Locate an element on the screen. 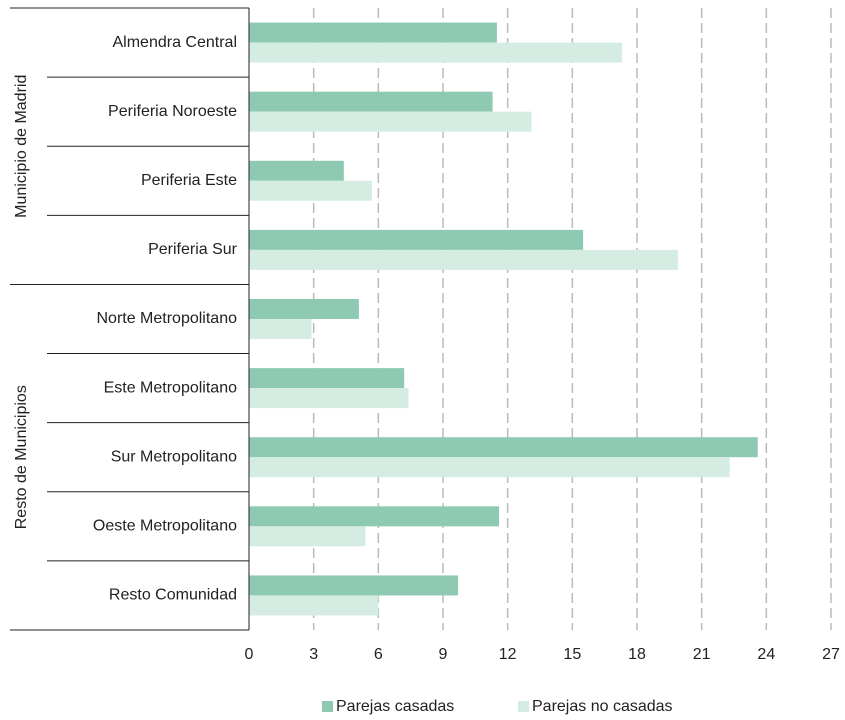 Image resolution: width=845 pixels, height=720 pixels. x-tick-label: 0 is located at coordinates (249, 654).